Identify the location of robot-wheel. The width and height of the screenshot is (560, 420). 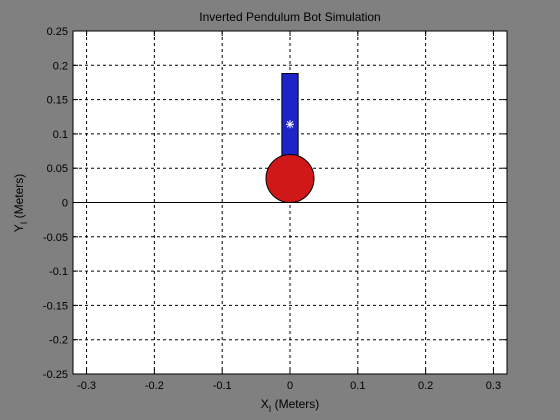
(290, 178).